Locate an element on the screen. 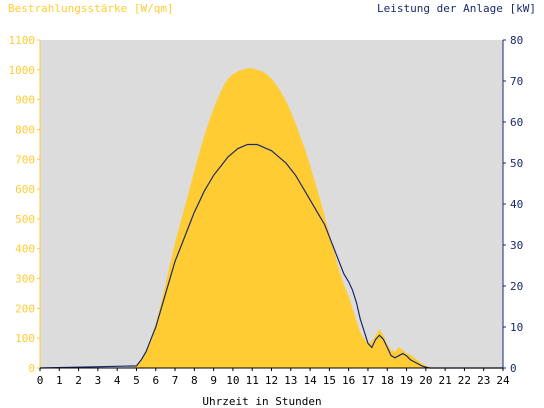  left-tick-label: 500 is located at coordinates (25, 219).